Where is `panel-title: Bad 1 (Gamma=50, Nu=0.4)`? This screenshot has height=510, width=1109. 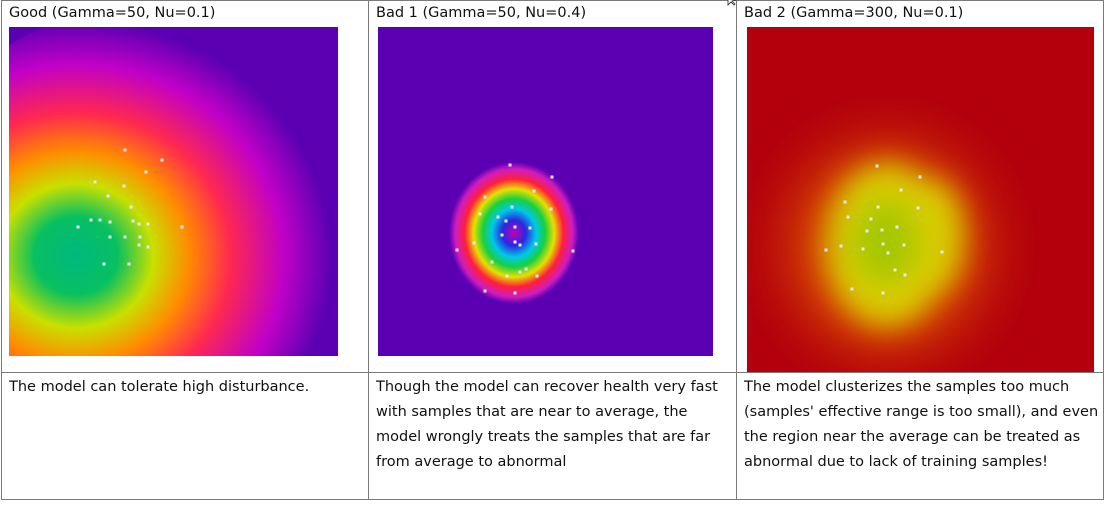 panel-title: Bad 1 (Gamma=50, Nu=0.4) is located at coordinates (481, 13).